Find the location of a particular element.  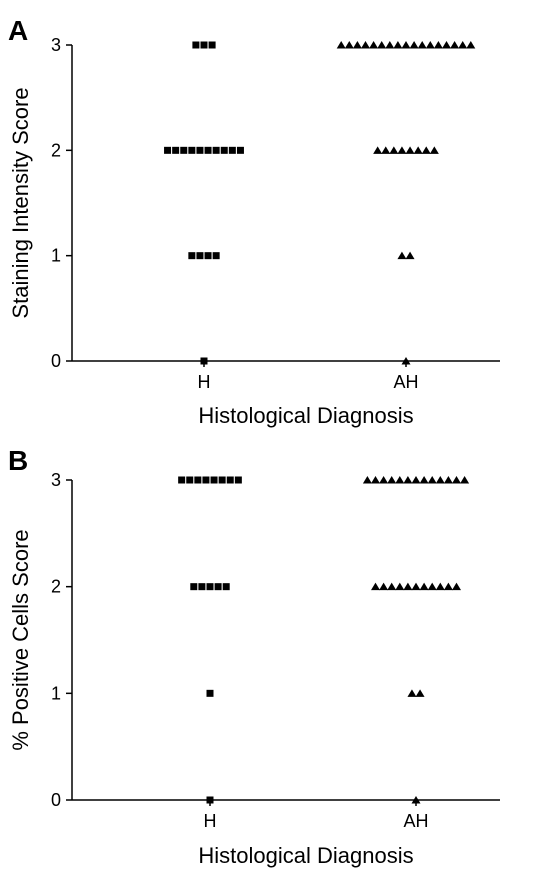

x-tick-label: AH is located at coordinates (415, 821).